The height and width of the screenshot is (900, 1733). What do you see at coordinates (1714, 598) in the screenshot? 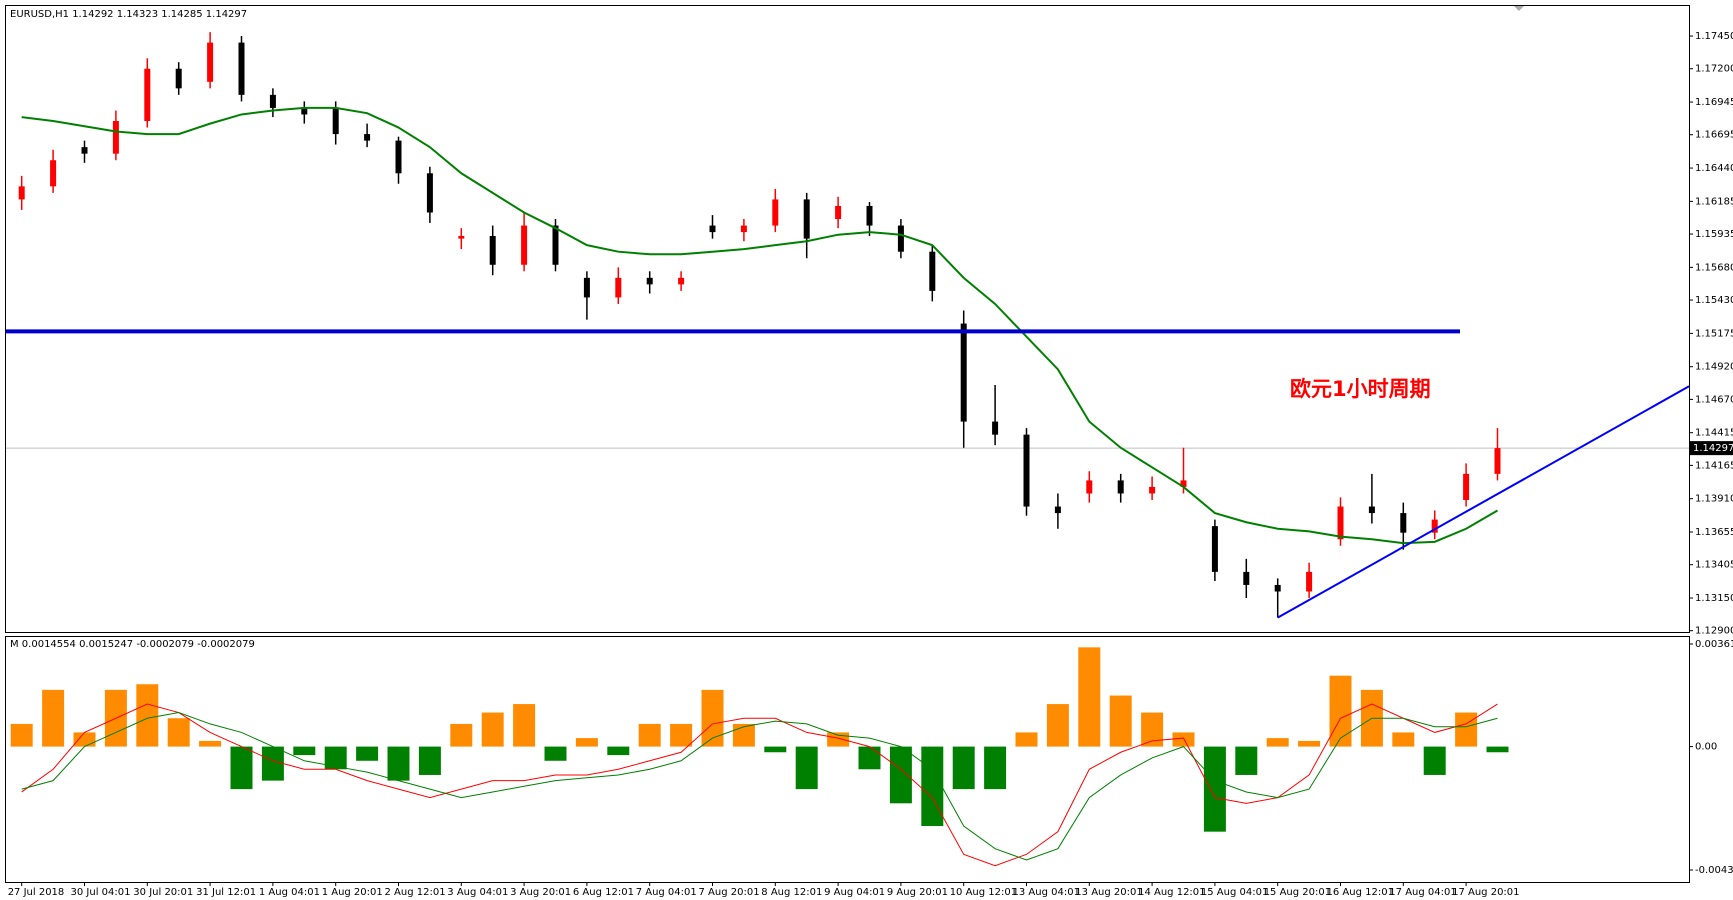
I see `y-tick-label: 1.13150` at bounding box center [1714, 598].